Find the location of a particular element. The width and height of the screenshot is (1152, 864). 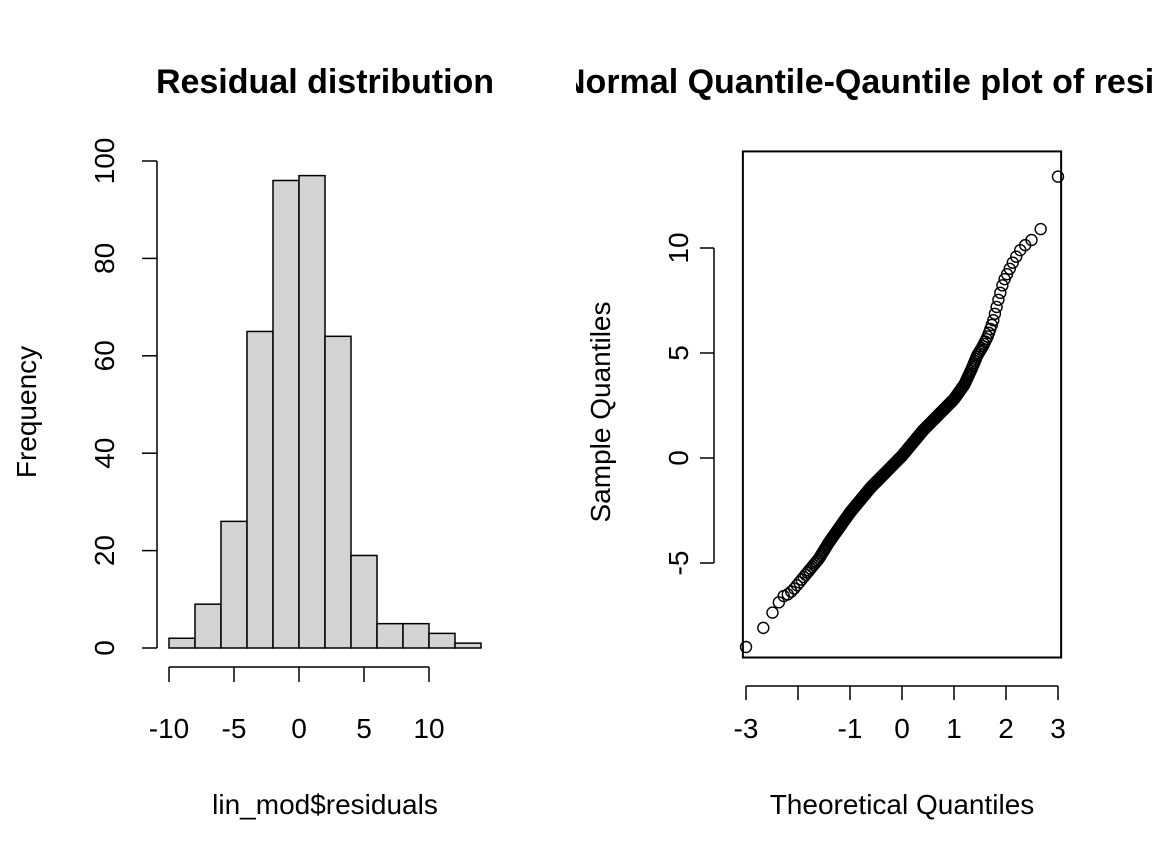

qq-x-tick-label: 0 is located at coordinates (902, 728).